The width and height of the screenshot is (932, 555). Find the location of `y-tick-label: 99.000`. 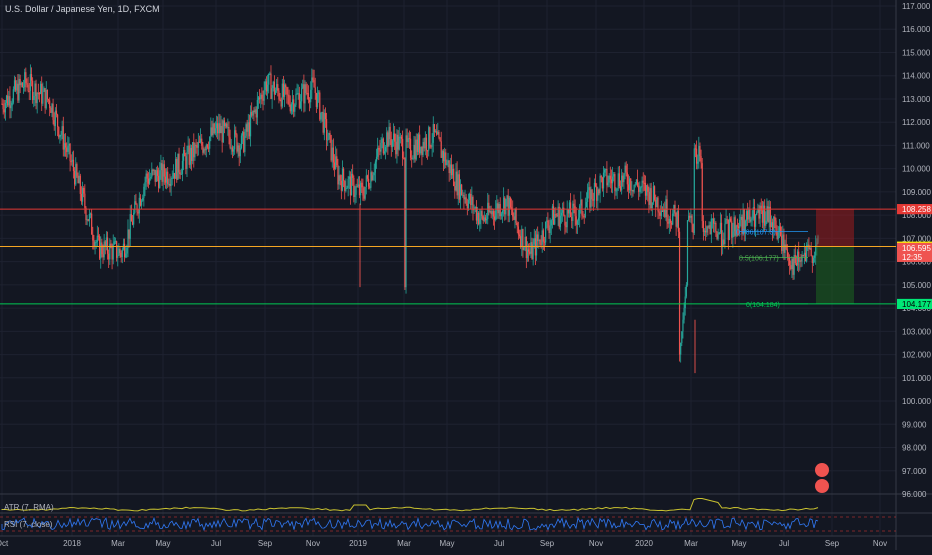

y-tick-label: 99.000 is located at coordinates (914, 424).